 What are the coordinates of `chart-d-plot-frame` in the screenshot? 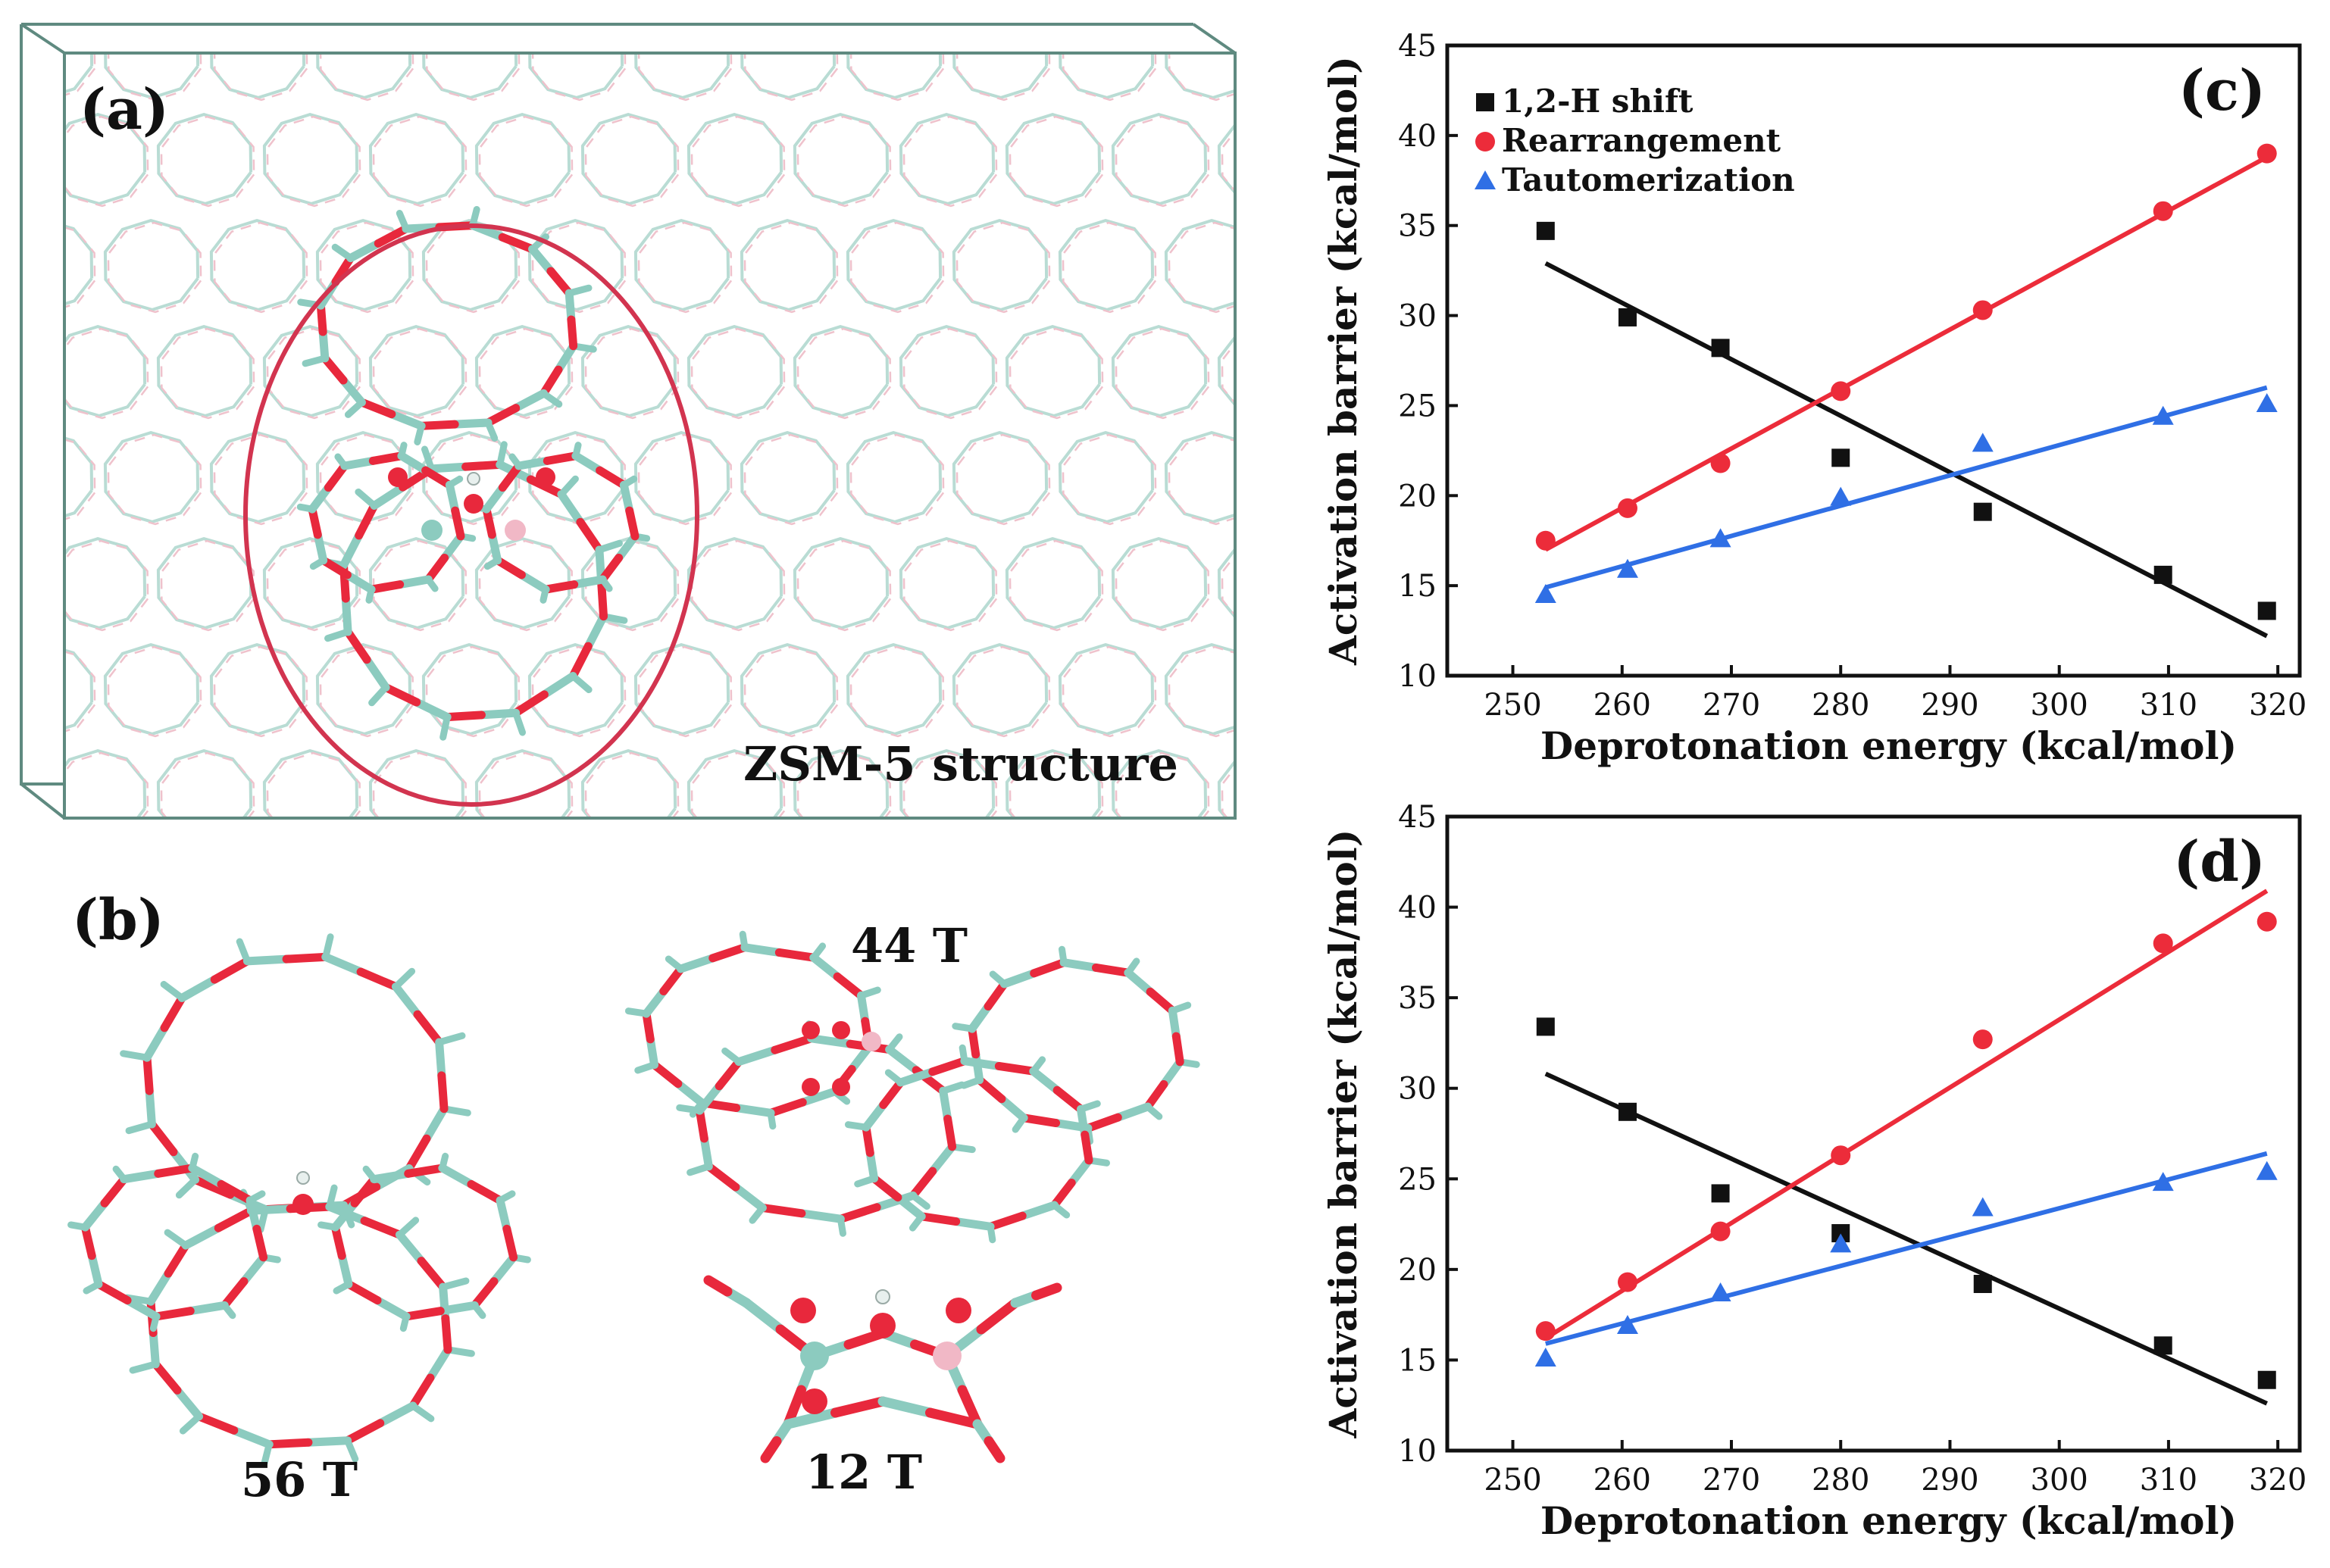 It's located at (1873, 1134).